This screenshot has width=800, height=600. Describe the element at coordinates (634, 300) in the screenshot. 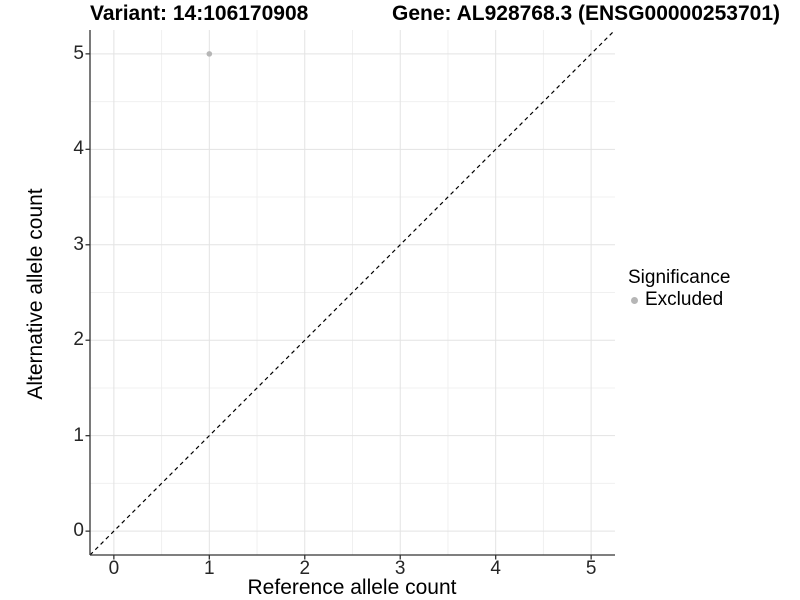

I see `excluded-point-icon` at that location.